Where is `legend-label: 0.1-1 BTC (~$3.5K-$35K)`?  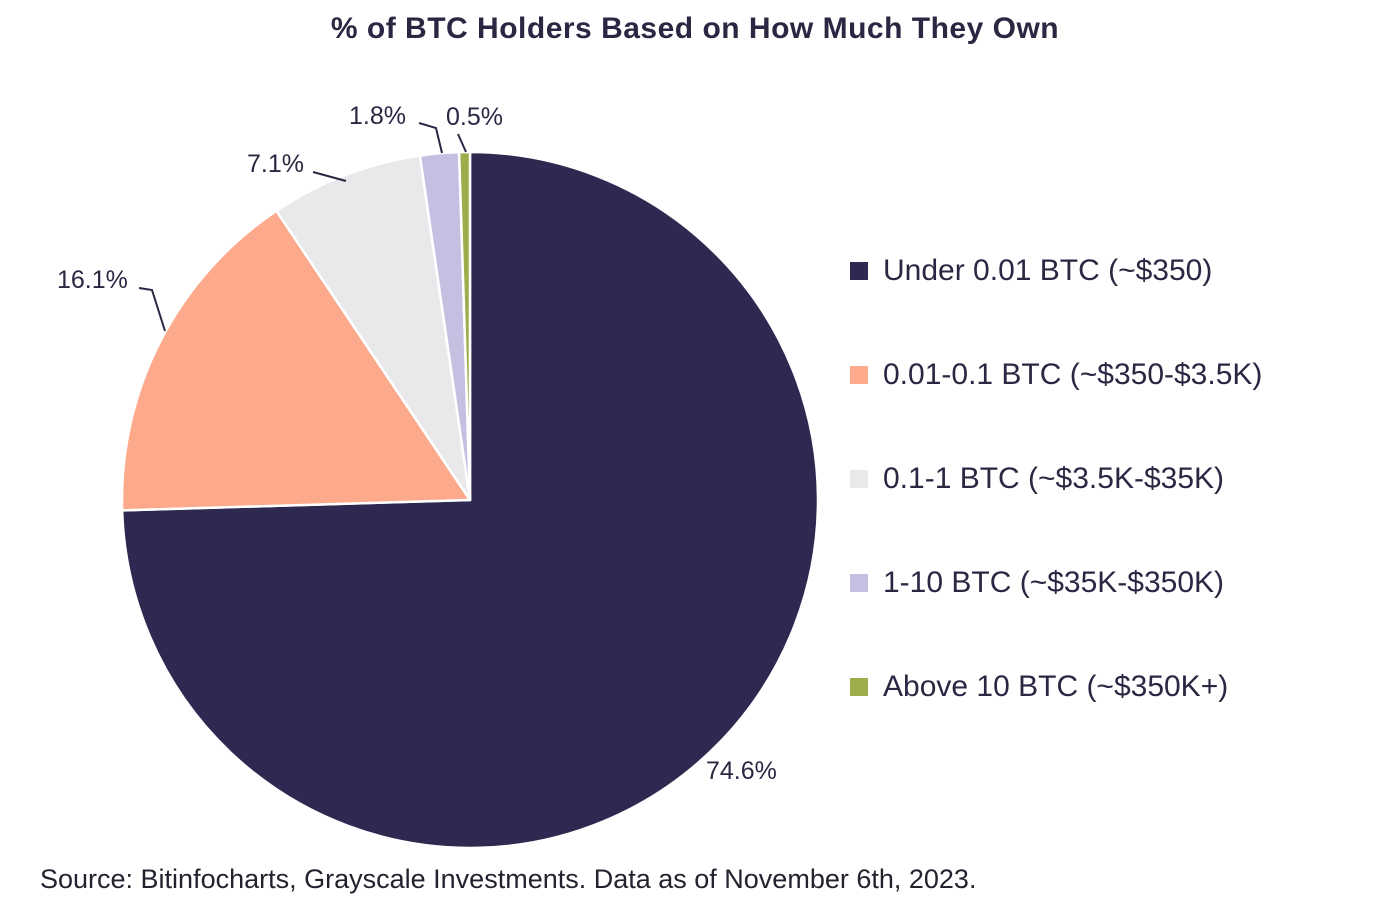
legend-label: 0.1-1 BTC (~$3.5K-$35K) is located at coordinates (1054, 478).